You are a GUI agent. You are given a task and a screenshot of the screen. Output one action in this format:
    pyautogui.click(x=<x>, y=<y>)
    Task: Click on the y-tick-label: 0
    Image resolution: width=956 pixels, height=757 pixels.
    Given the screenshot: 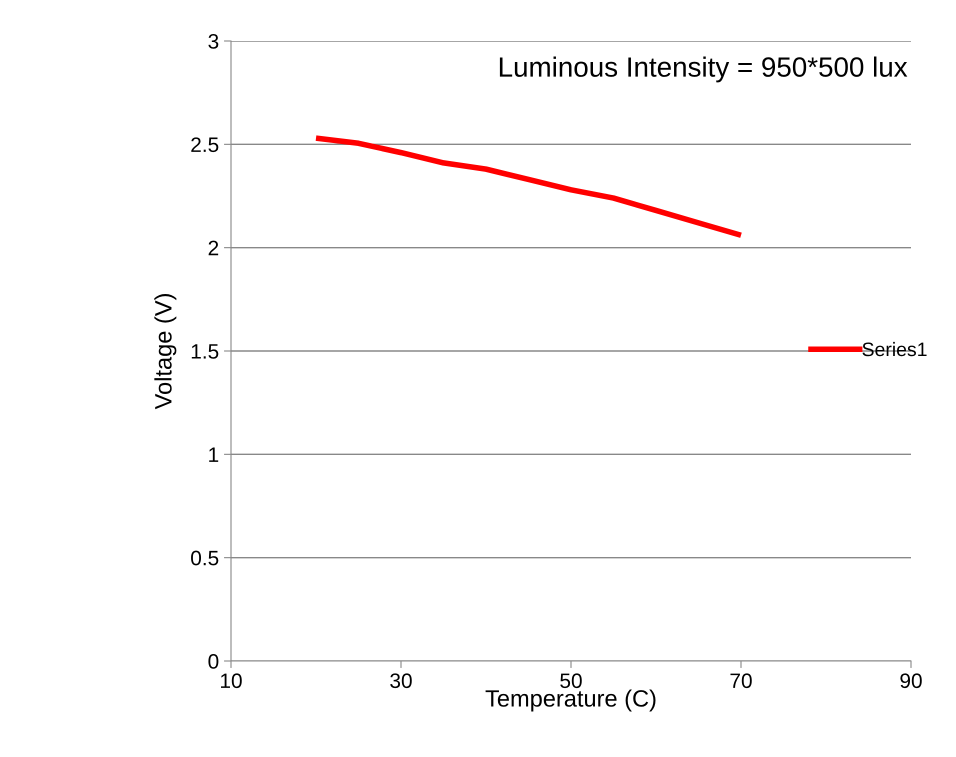 What is the action you would take?
    pyautogui.click(x=213, y=661)
    